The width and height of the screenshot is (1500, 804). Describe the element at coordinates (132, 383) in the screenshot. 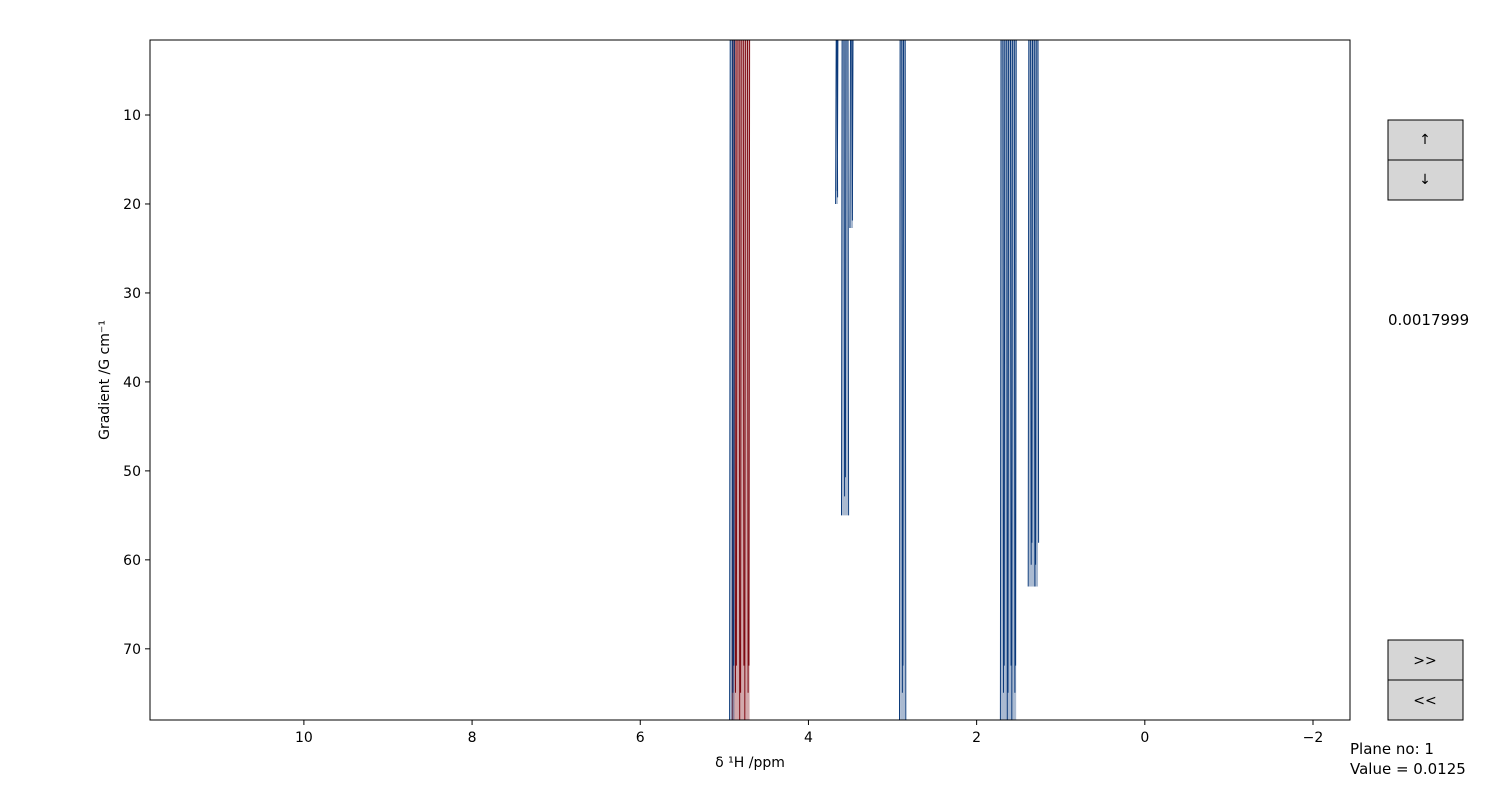

I see `y-tick-label: 40` at that location.